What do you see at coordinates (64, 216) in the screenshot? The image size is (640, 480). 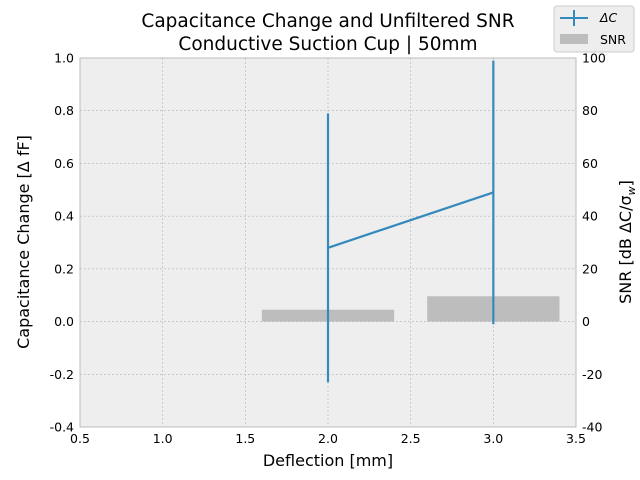 I see `y-left-tick-label: 0.4` at bounding box center [64, 216].